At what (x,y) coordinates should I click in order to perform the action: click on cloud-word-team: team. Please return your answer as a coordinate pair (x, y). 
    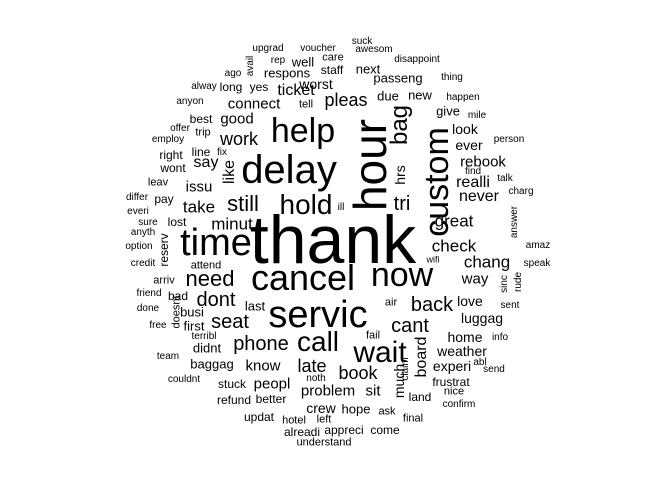
    Looking at the image, I should click on (168, 356).